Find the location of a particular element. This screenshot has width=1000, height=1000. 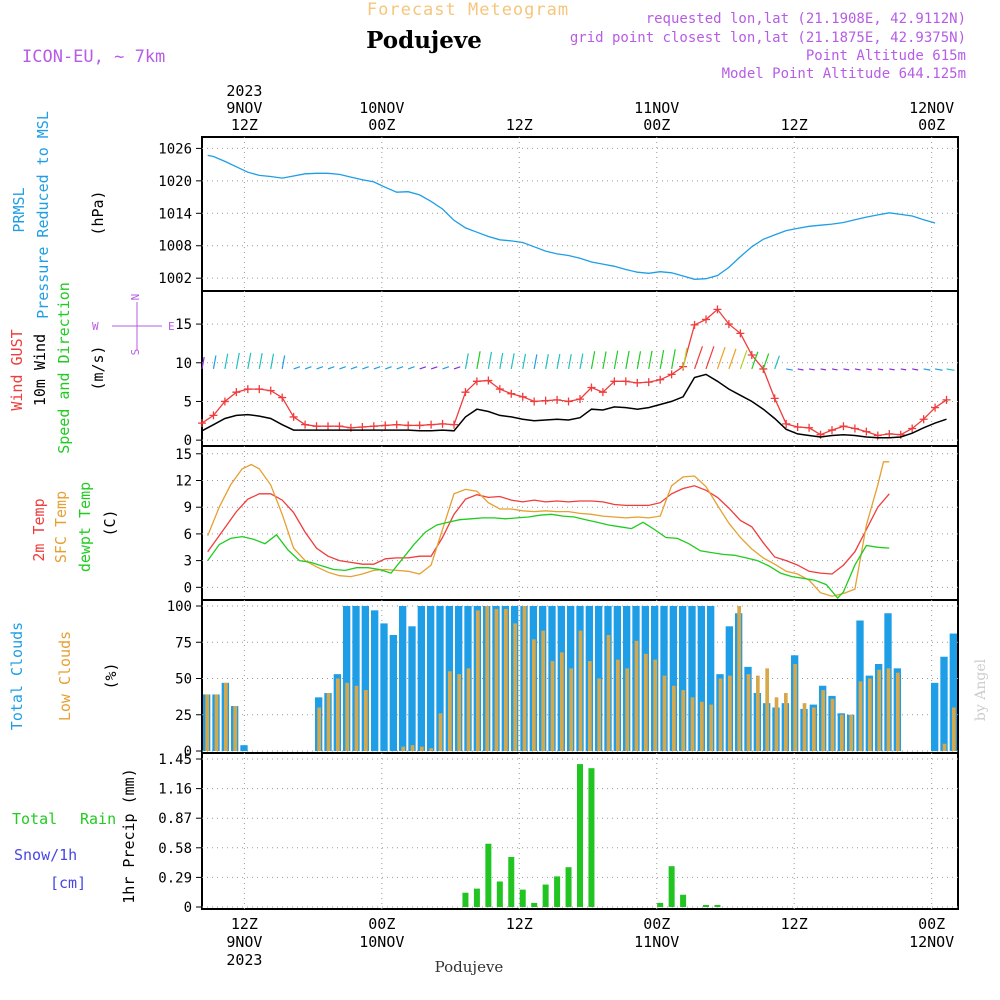

ytick-label-precip-4: 1.16 is located at coordinates (175, 790).